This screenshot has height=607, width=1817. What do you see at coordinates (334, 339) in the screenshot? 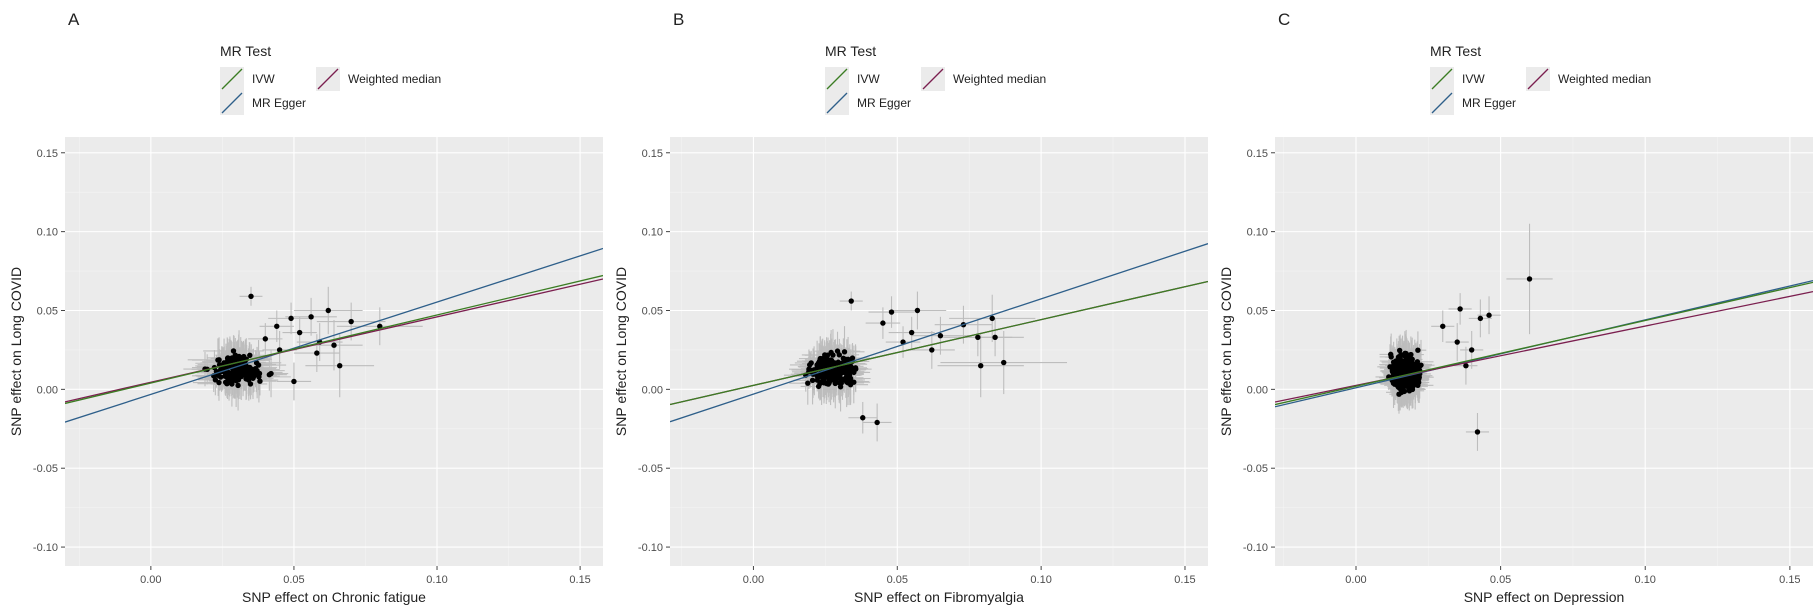
I see `regression-line-ivw` at bounding box center [334, 339].